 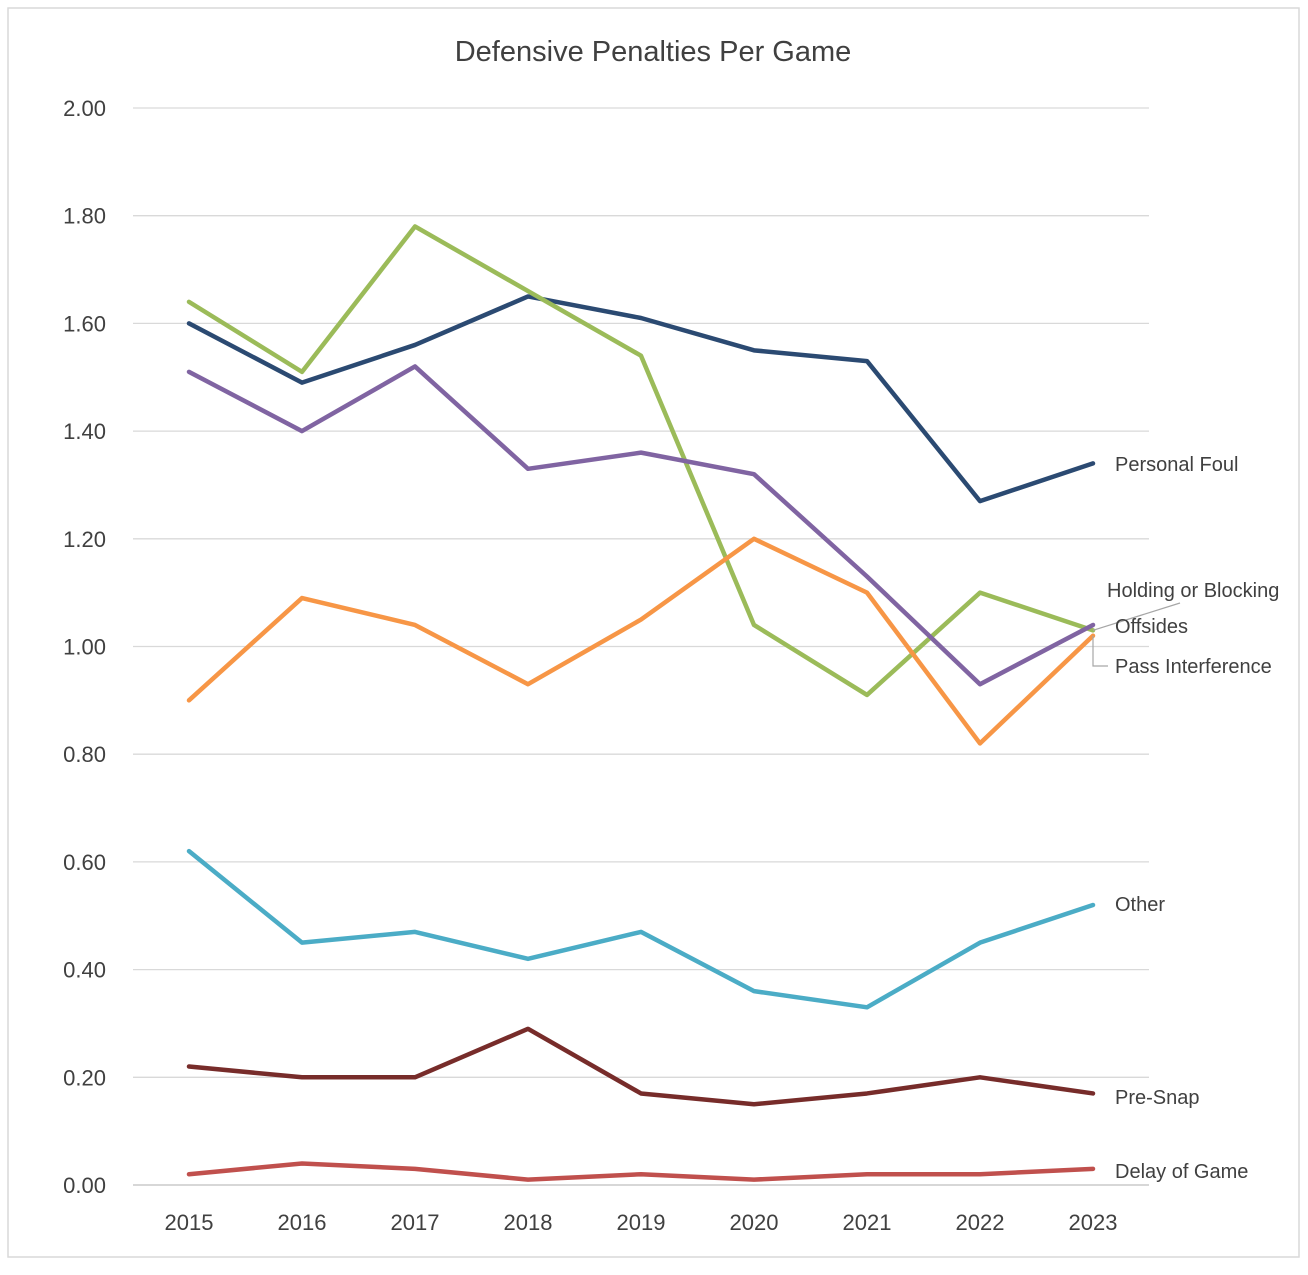 I want to click on series-label: Pass Interference, so click(x=1193, y=667).